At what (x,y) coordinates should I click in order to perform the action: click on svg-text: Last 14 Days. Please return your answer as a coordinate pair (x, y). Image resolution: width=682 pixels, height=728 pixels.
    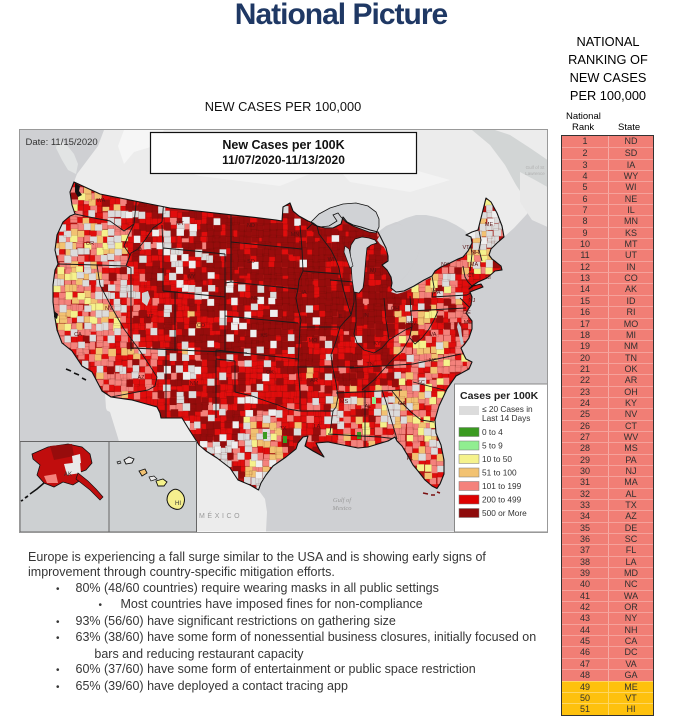
    Looking at the image, I should click on (506, 418).